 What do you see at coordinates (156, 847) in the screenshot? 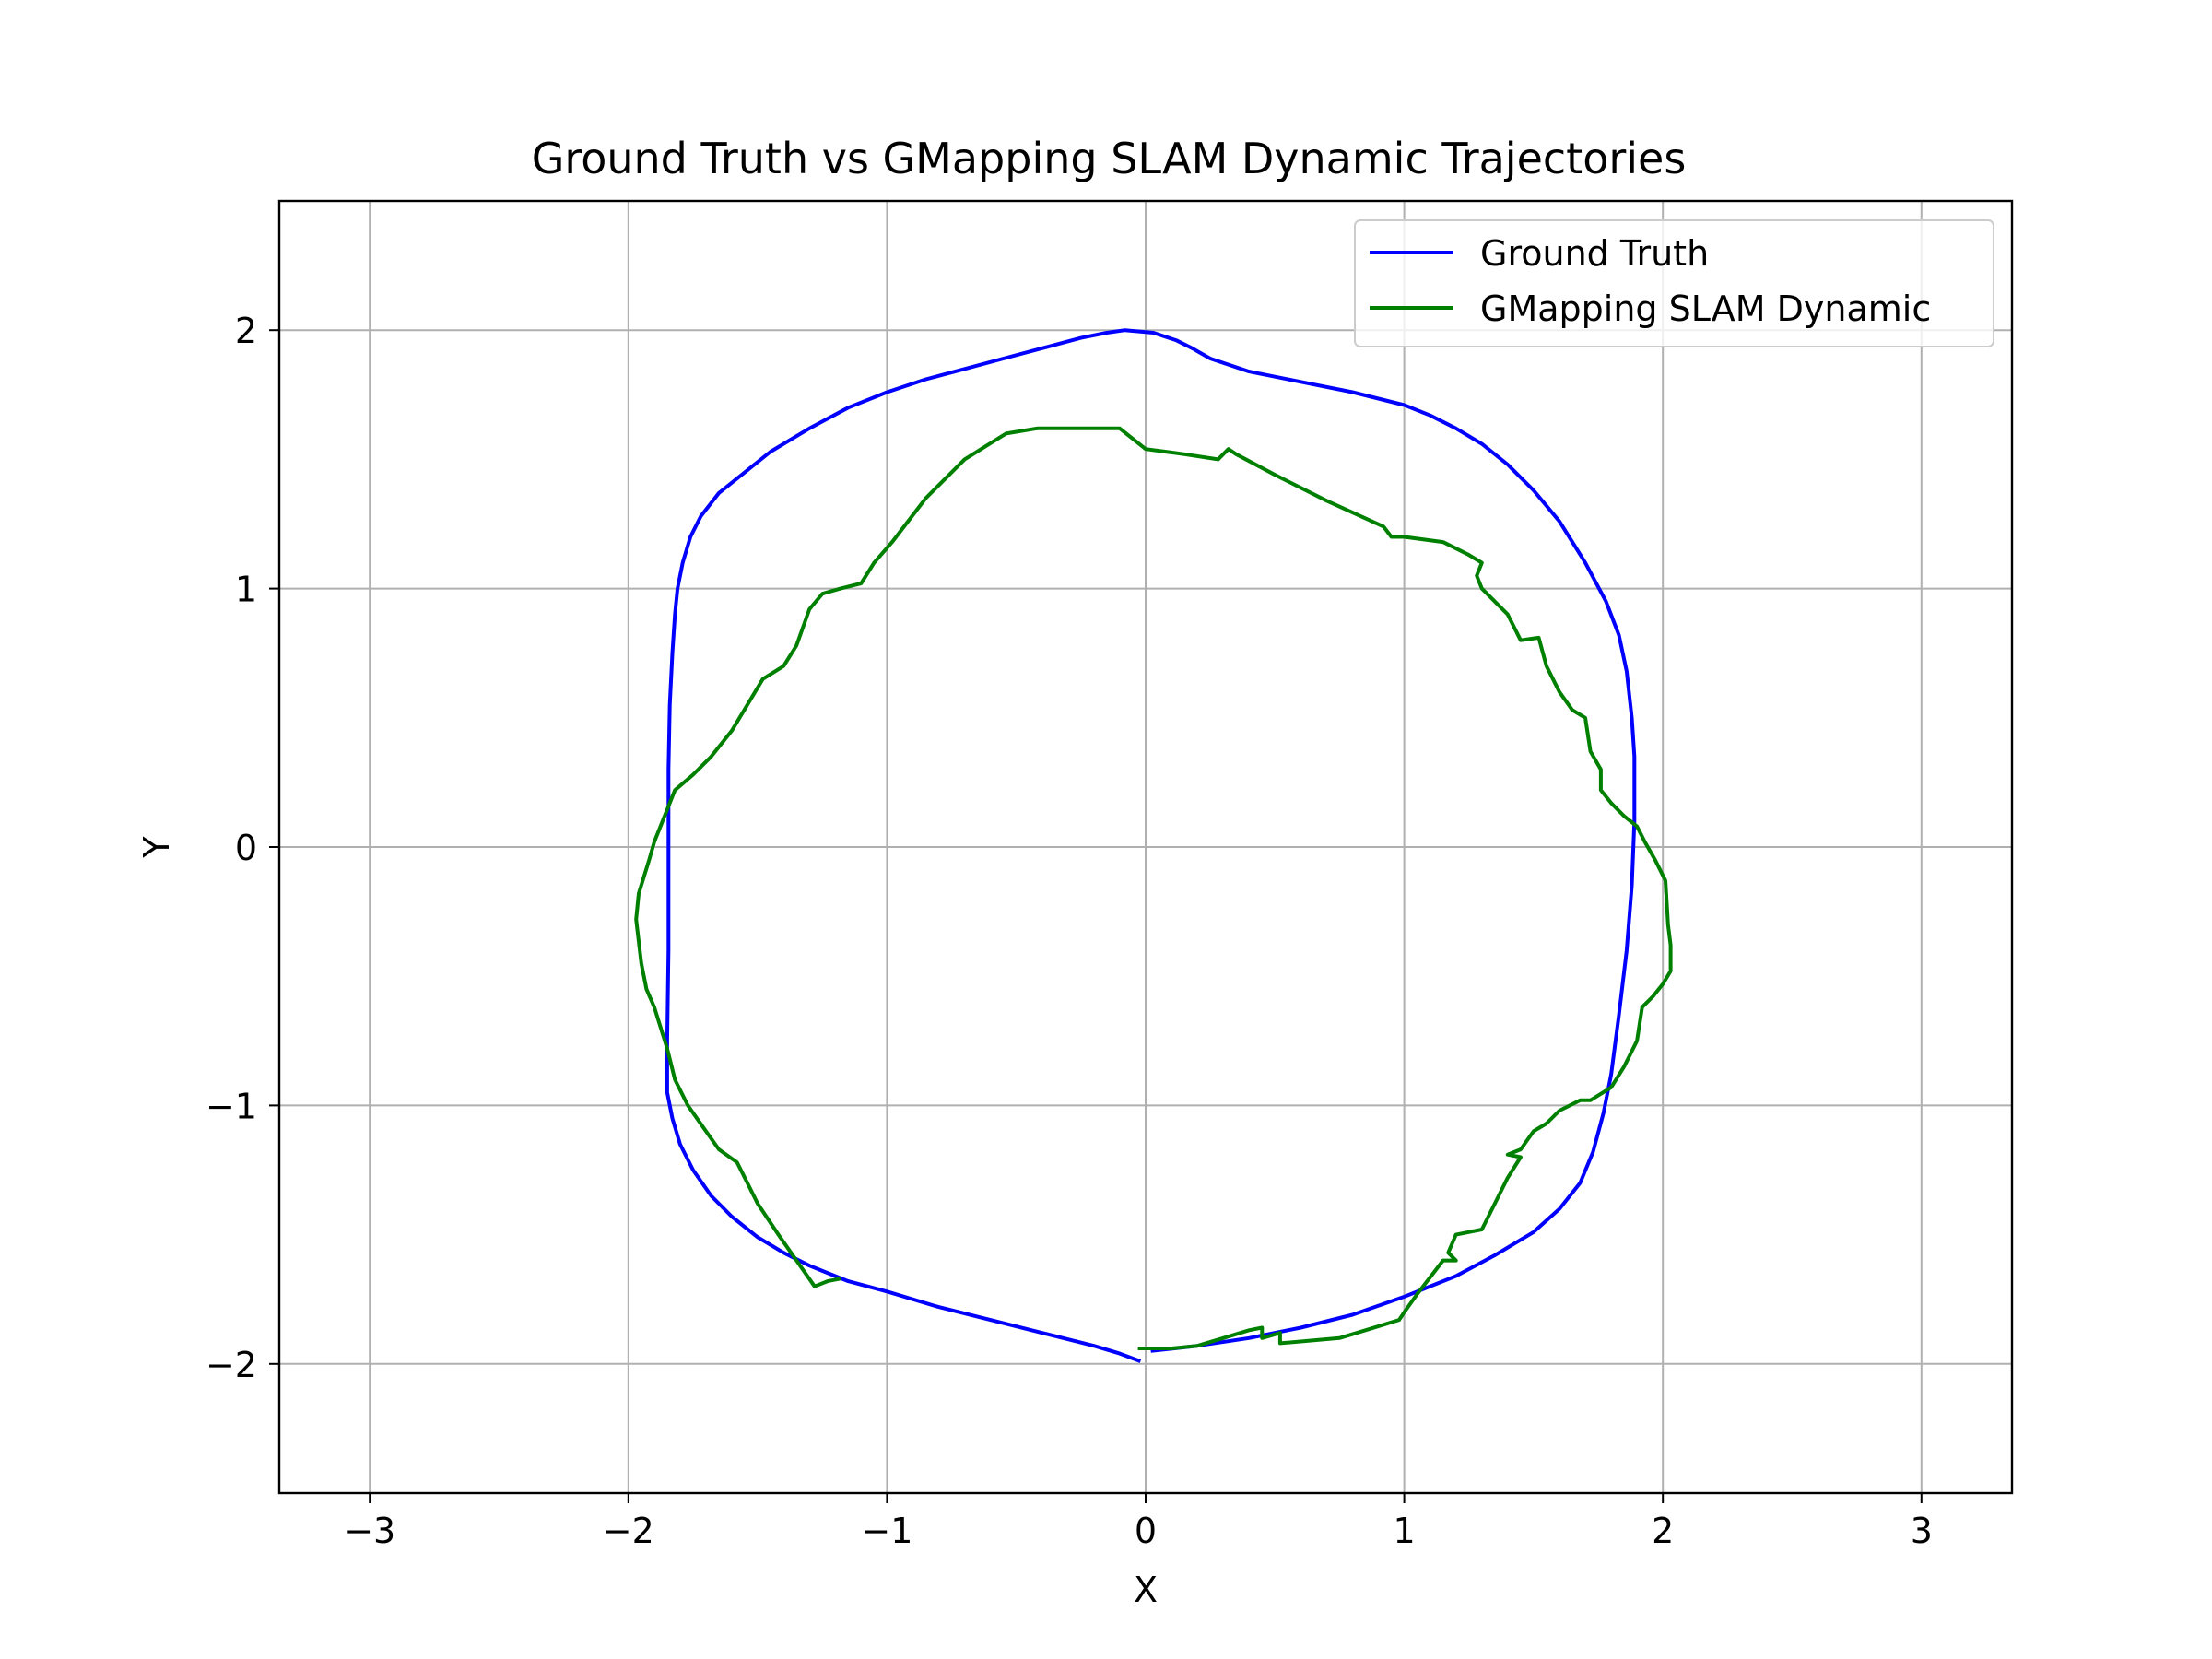
I see `y-axis-label: Y` at bounding box center [156, 847].